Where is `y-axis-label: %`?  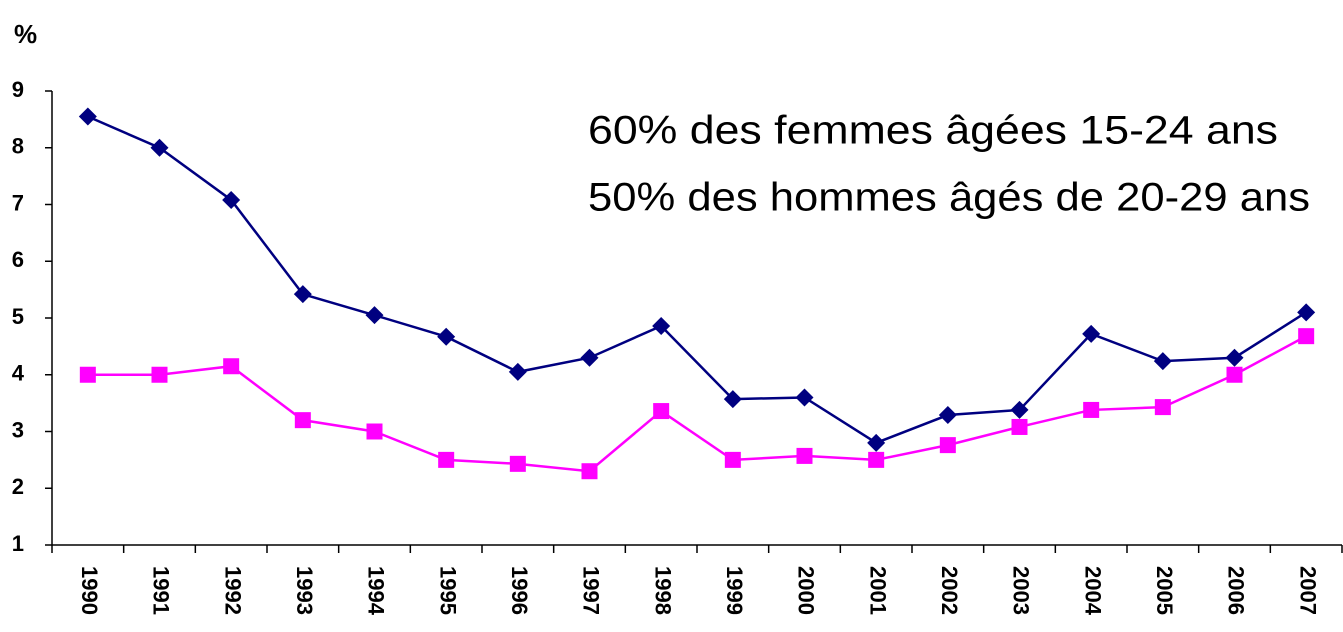 y-axis-label: % is located at coordinates (25, 34).